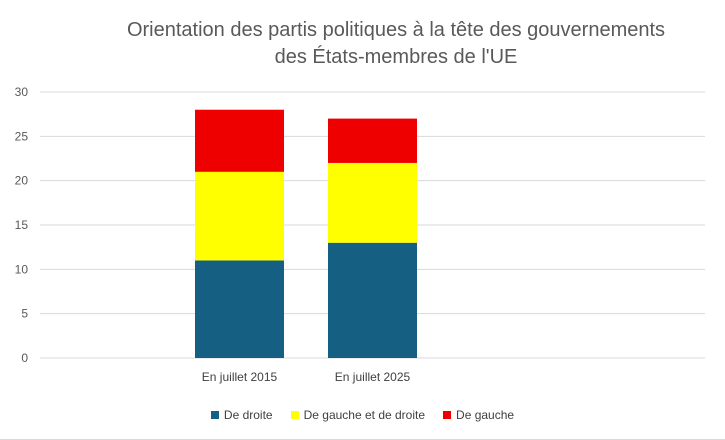  I want to click on legend-item: De droite, so click(241, 415).